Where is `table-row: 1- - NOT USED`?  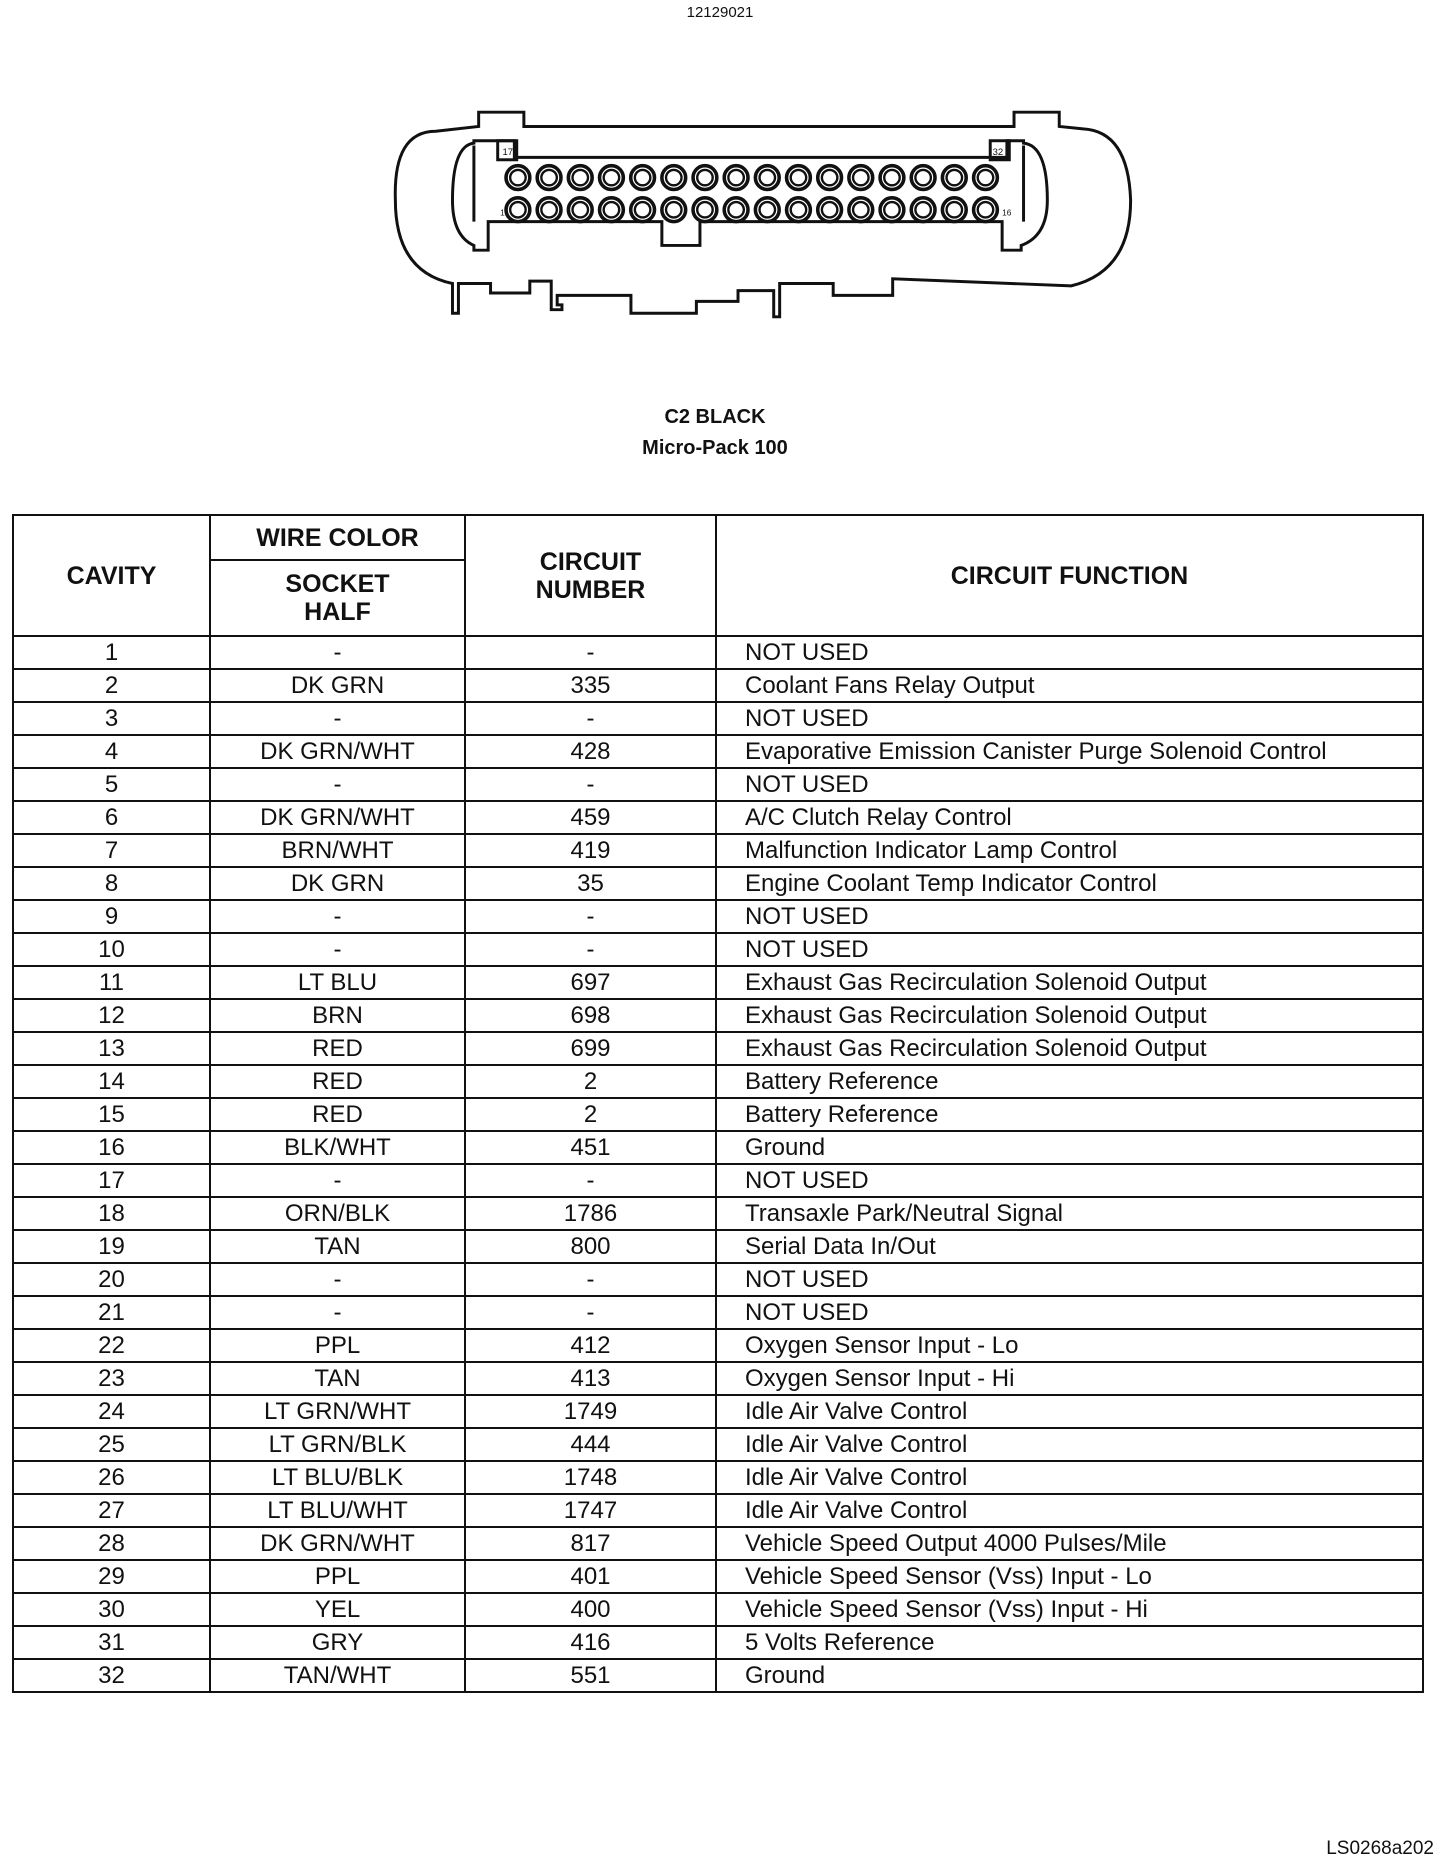 table-row: 1- - NOT USED is located at coordinates (718, 652).